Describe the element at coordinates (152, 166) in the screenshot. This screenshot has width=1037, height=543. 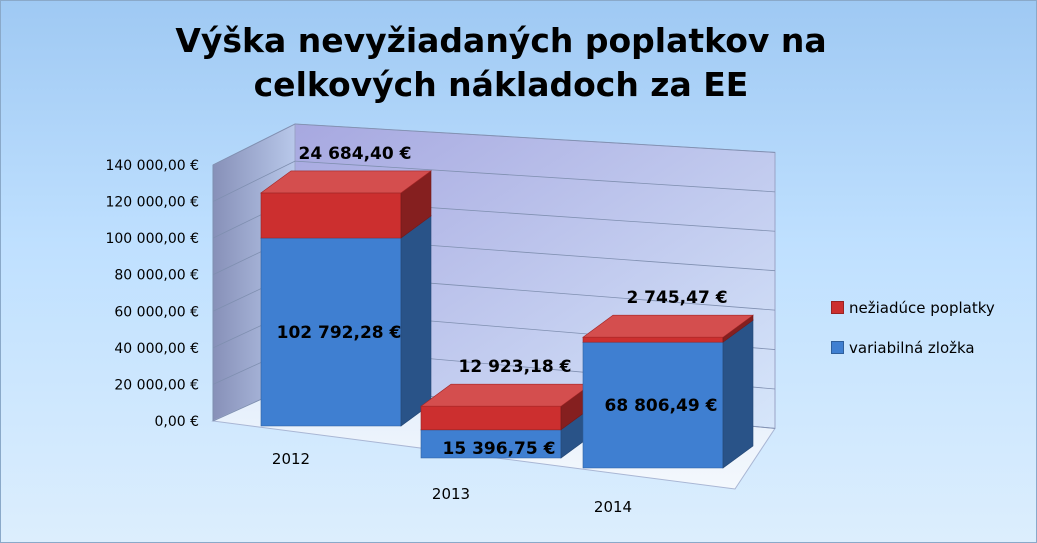
I see `y-tick-label: 140 000,00 €` at that location.